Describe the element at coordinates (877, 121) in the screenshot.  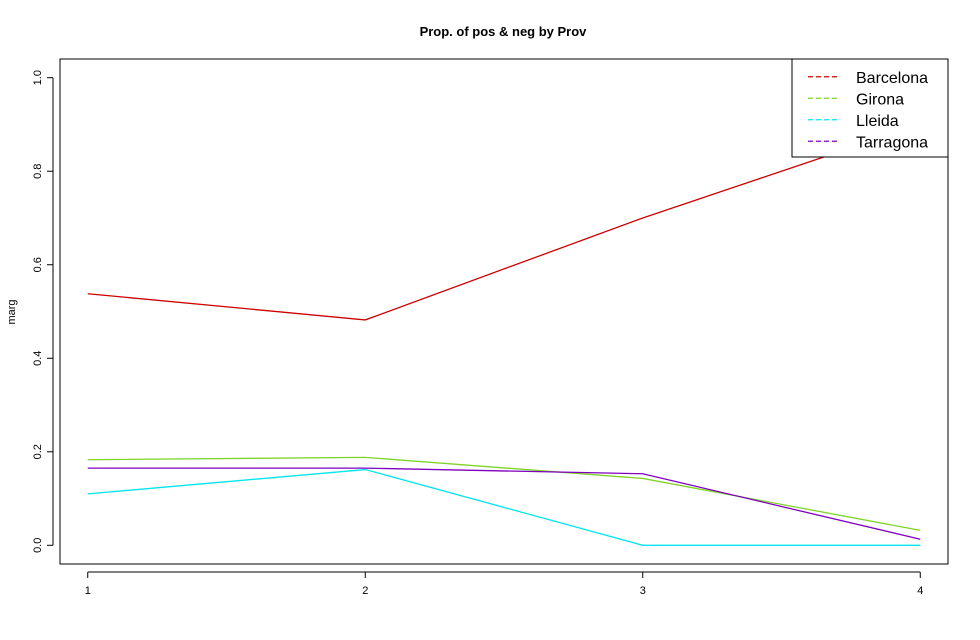
I see `legend-label-lleida: Lleida` at that location.